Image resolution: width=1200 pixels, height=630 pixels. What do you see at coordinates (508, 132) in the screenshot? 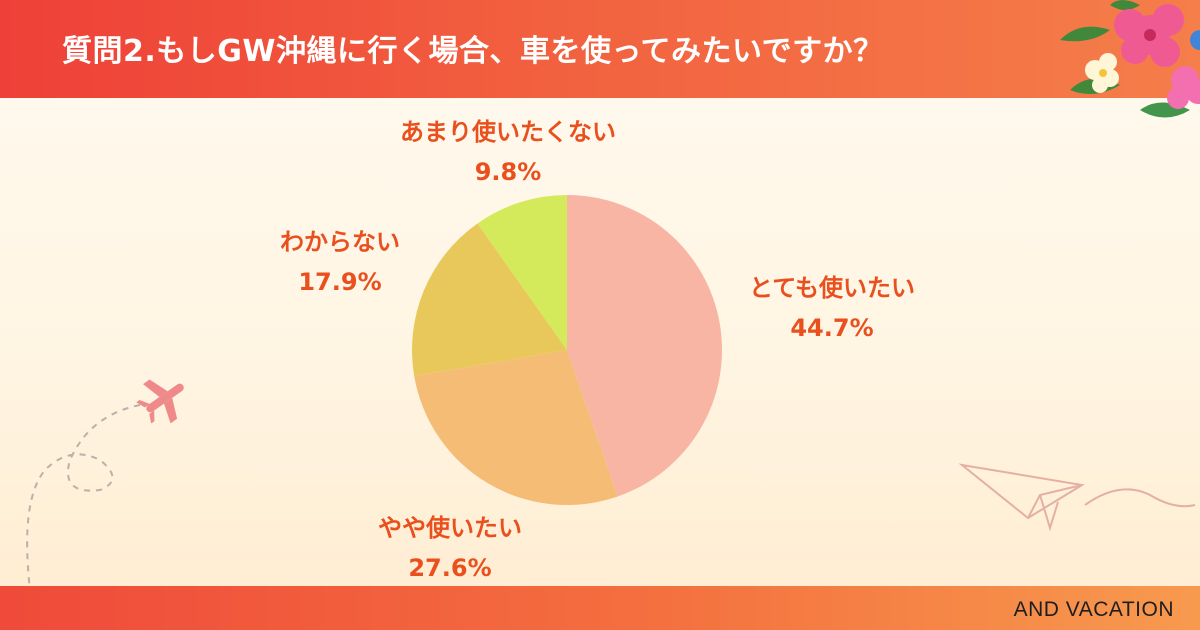
I see `slice-label-text: あまり使いたくない` at bounding box center [508, 132].